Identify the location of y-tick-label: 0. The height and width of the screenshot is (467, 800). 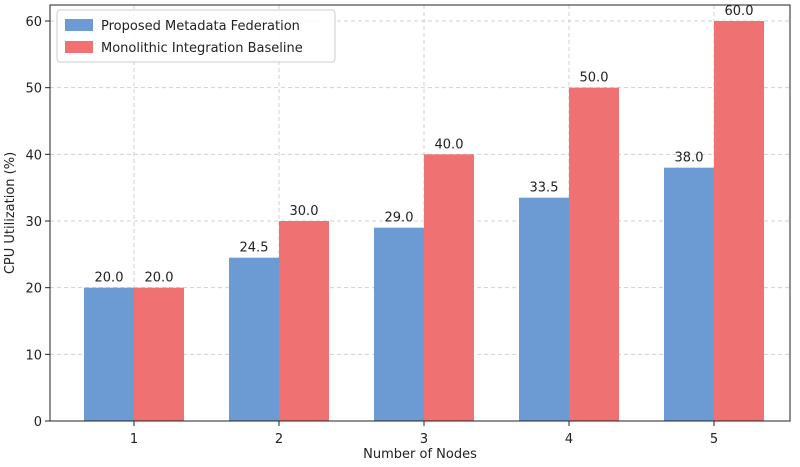
(38, 422).